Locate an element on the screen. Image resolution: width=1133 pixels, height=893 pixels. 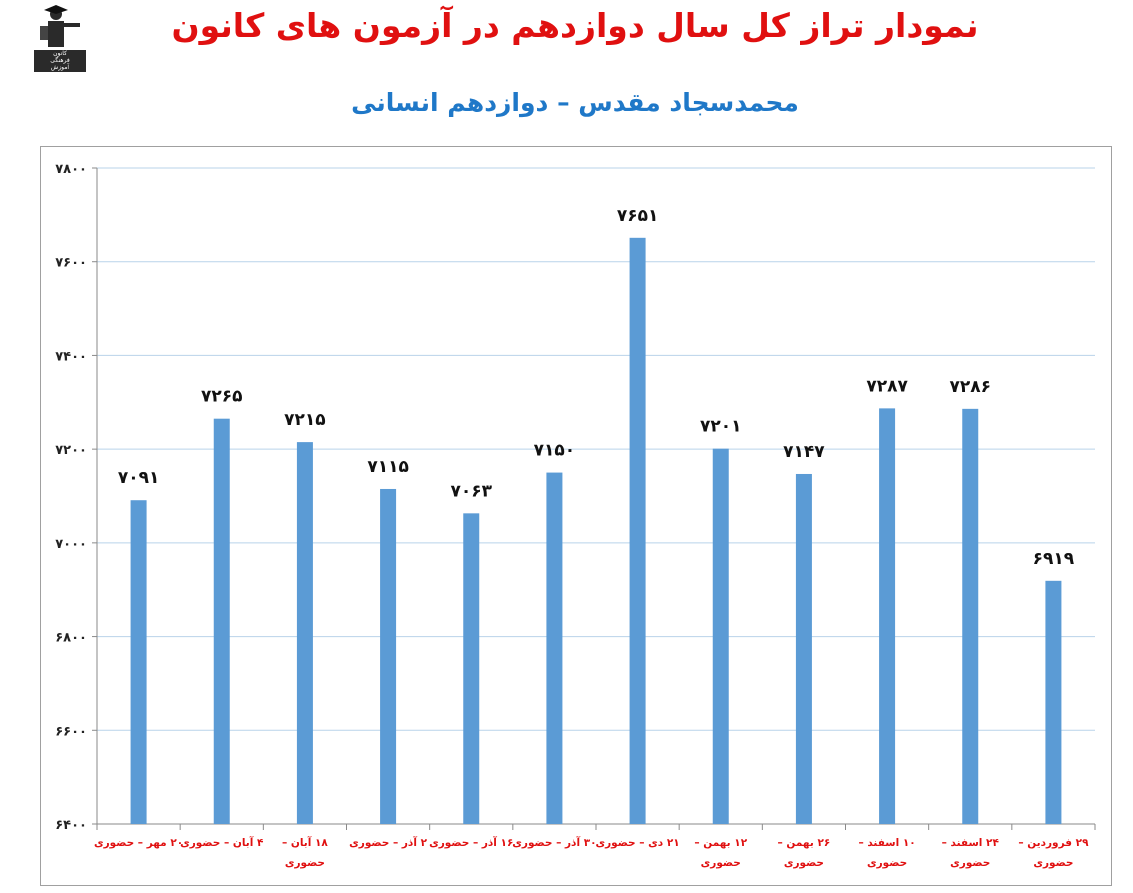
logo: کانون فرهنگی آموزش is located at coordinates (60, 39).